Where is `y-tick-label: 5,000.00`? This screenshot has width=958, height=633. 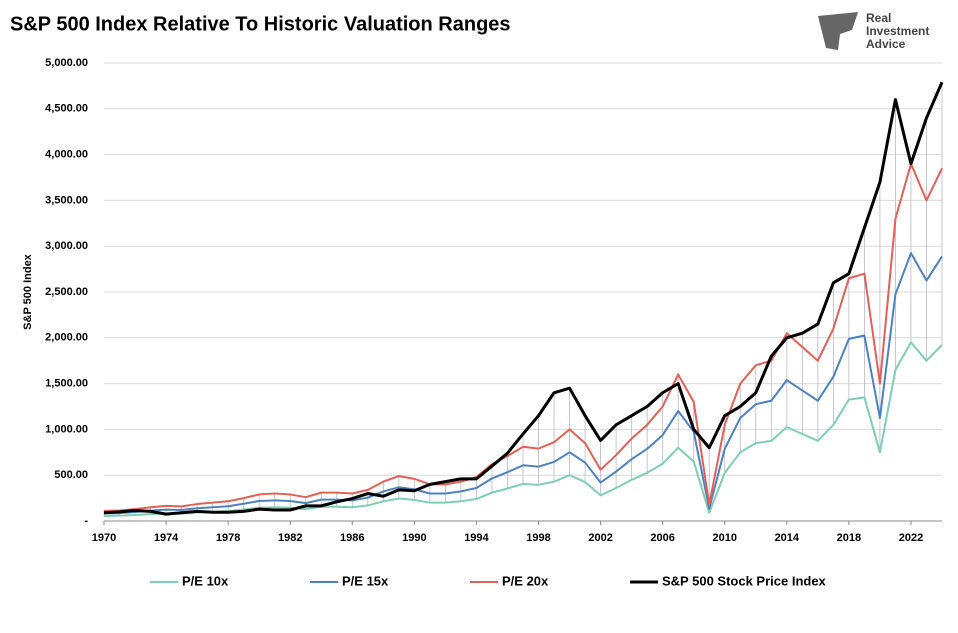 y-tick-label: 5,000.00 is located at coordinates (66, 63).